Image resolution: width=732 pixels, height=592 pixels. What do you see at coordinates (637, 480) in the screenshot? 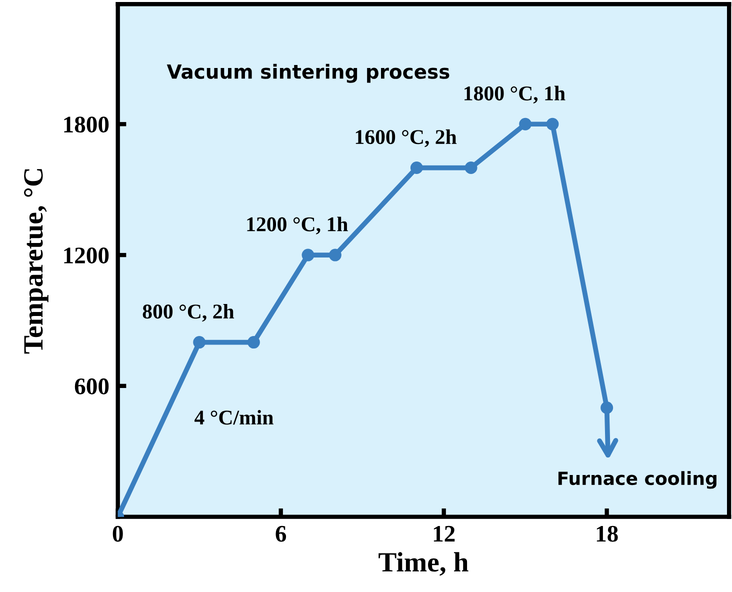
I see `annotation: Furnace cooling` at bounding box center [637, 480].